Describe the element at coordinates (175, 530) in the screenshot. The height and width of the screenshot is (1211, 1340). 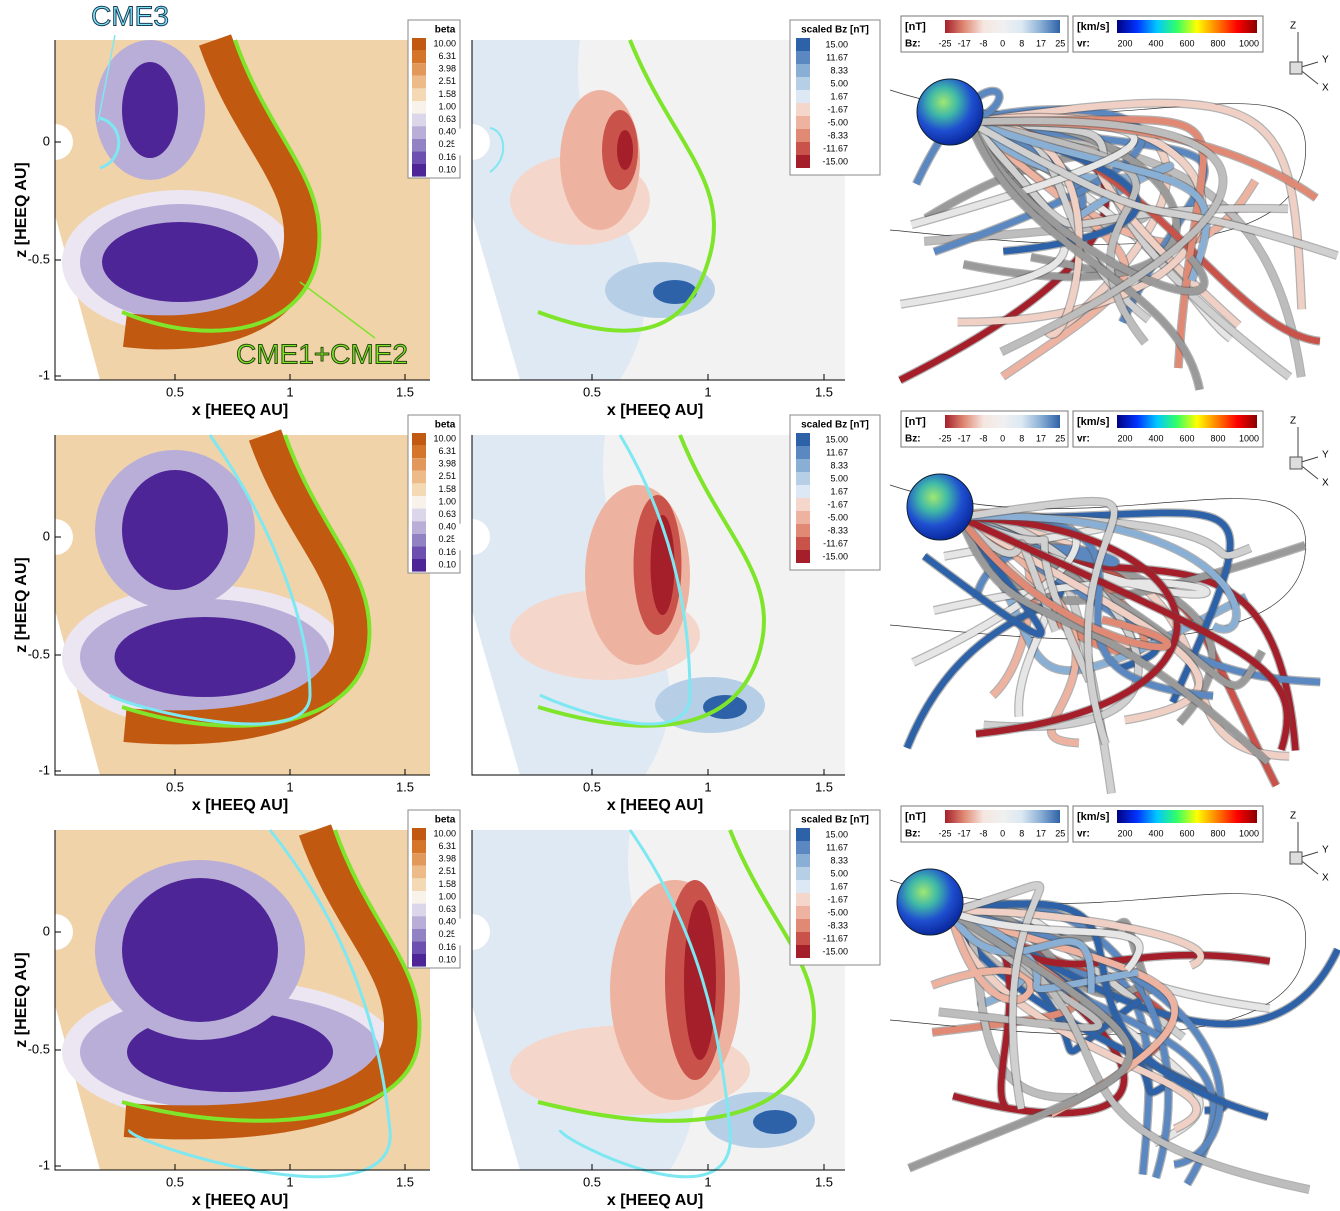
I see `low-beta-region` at that location.